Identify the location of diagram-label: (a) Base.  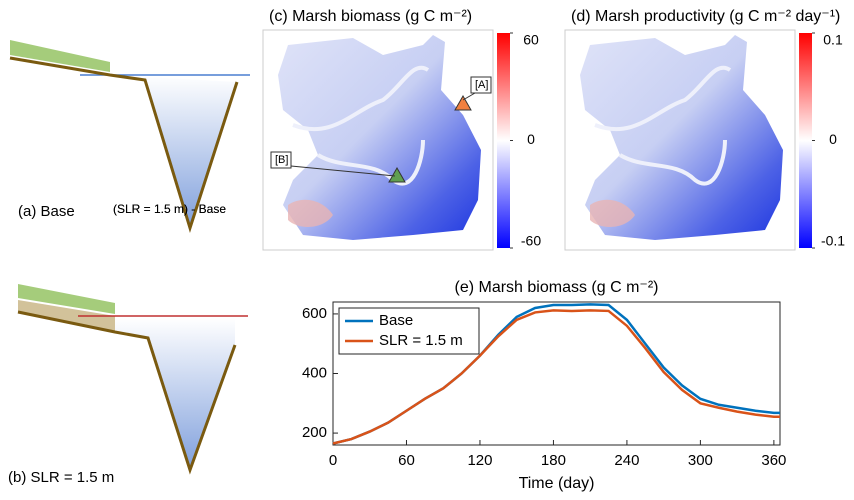
(46, 211).